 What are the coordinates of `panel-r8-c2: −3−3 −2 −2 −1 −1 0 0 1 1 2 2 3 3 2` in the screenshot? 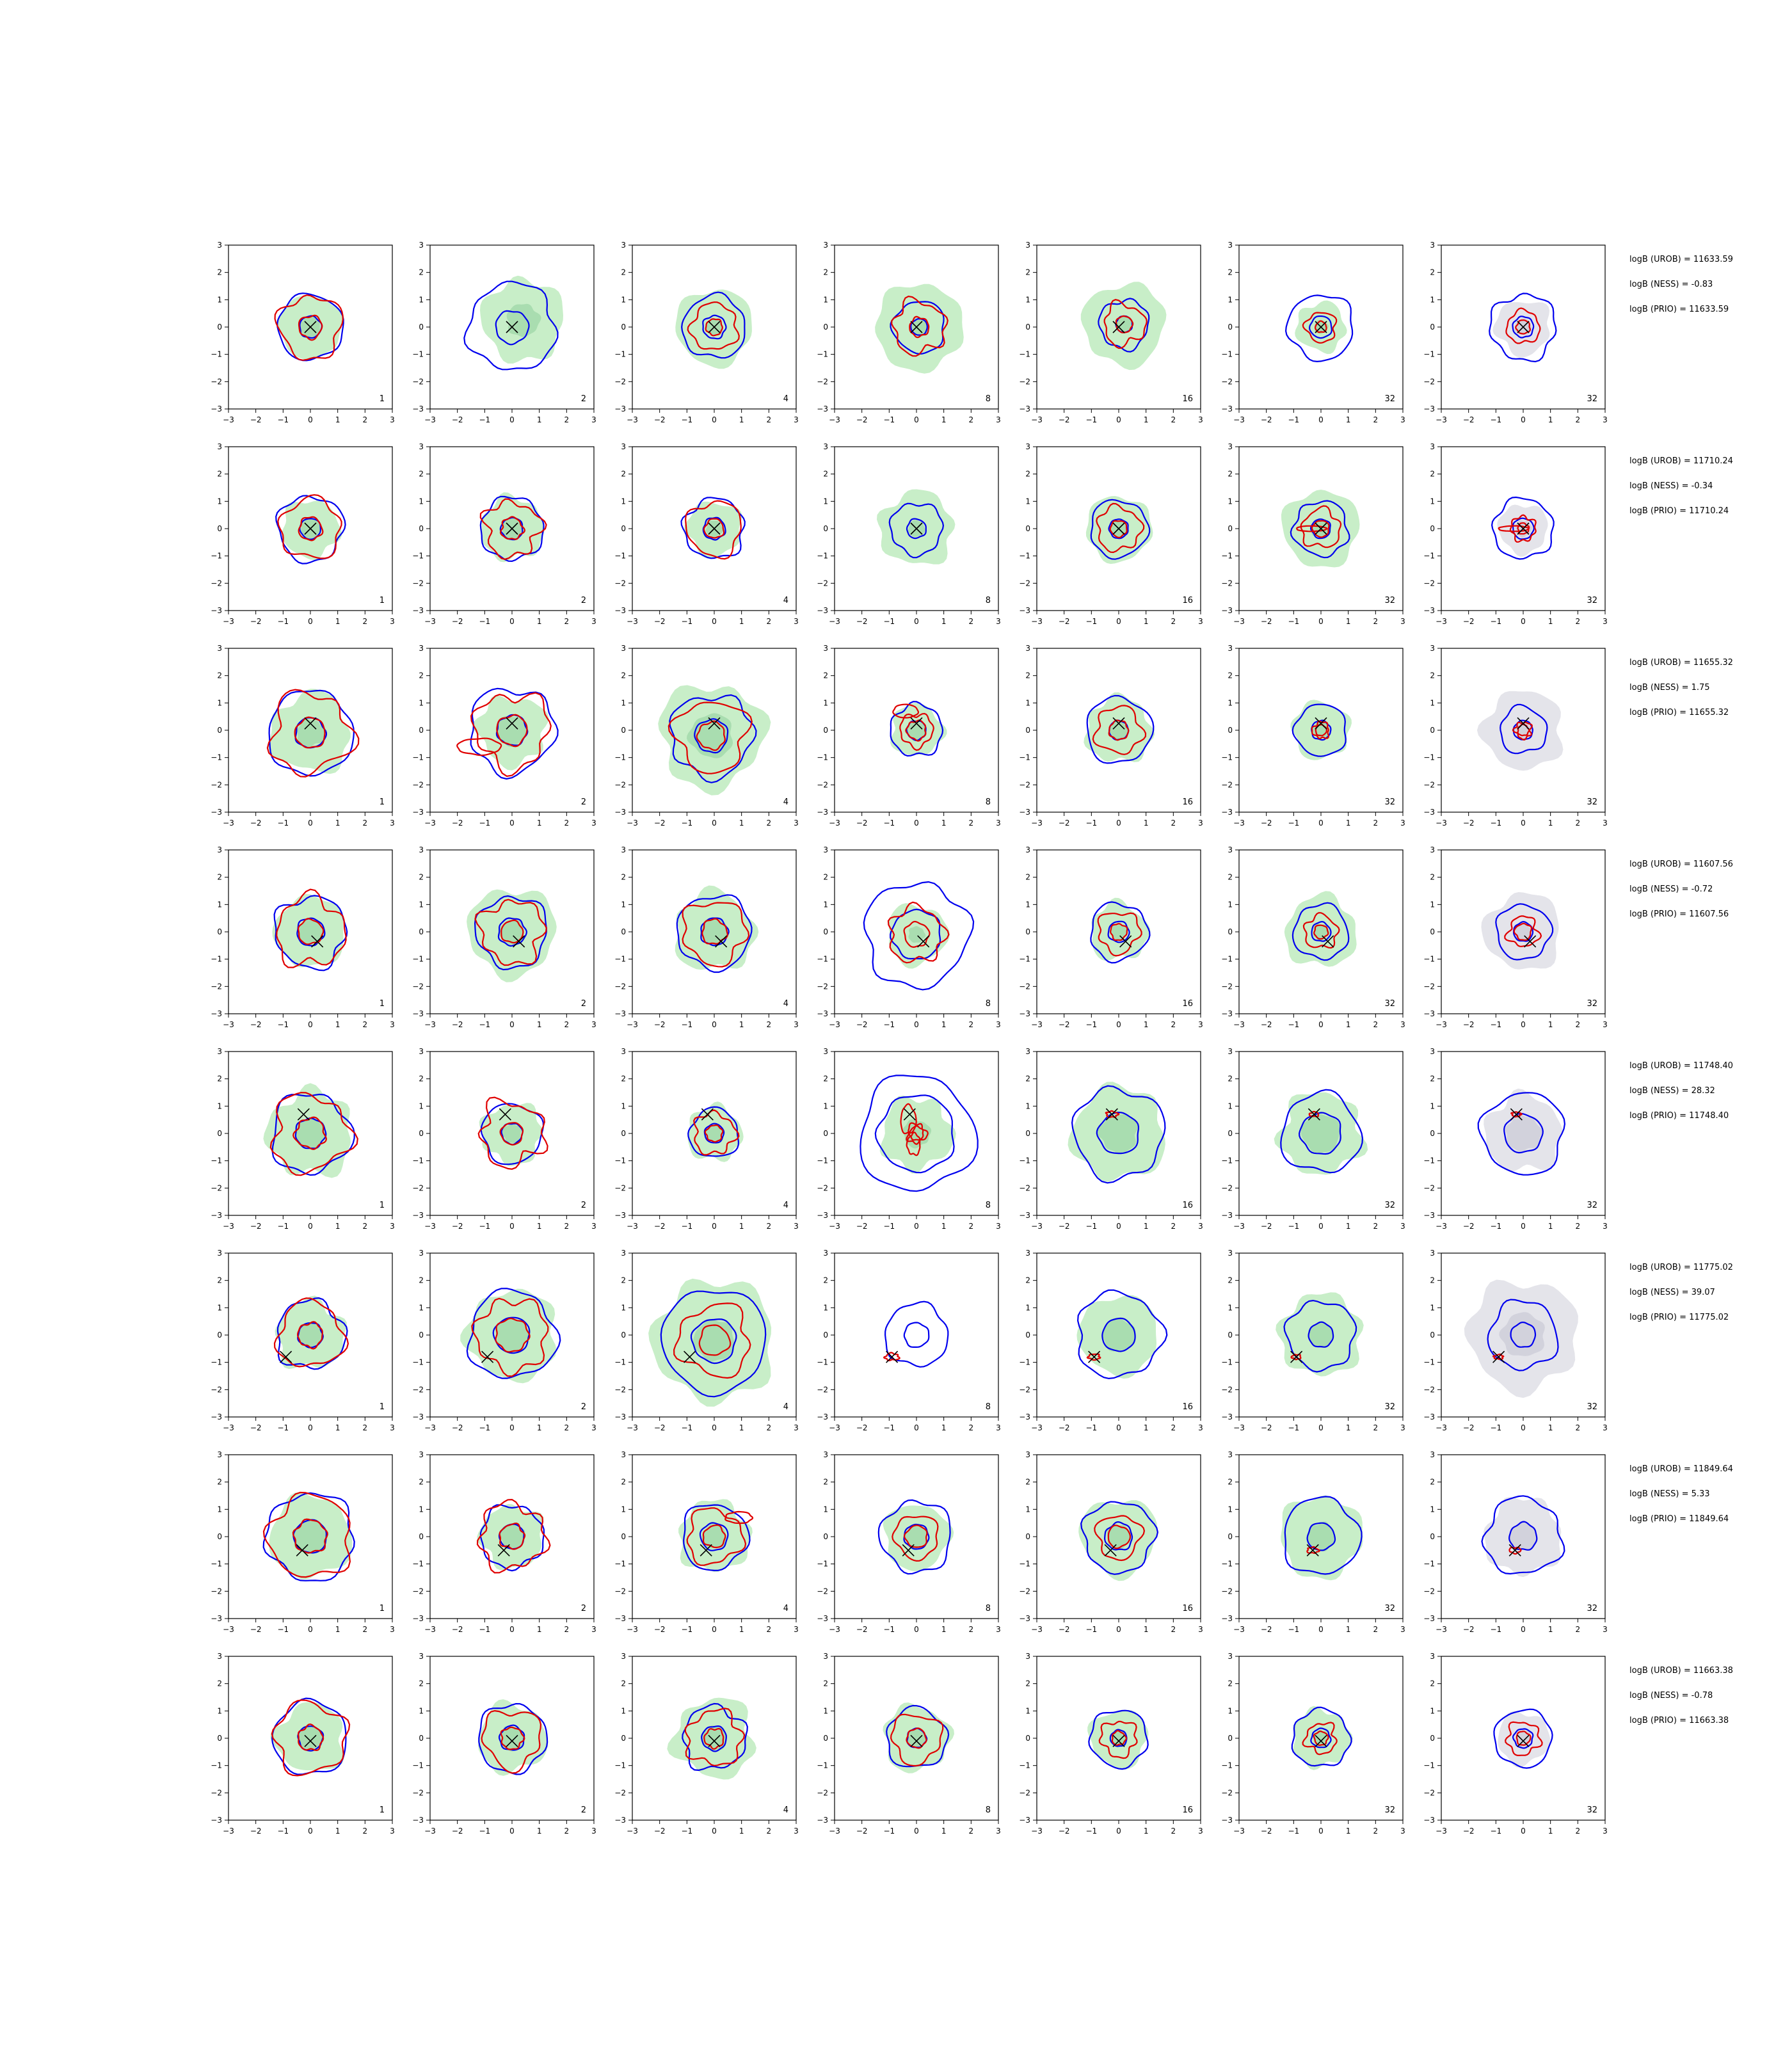 It's located at (504, 1744).